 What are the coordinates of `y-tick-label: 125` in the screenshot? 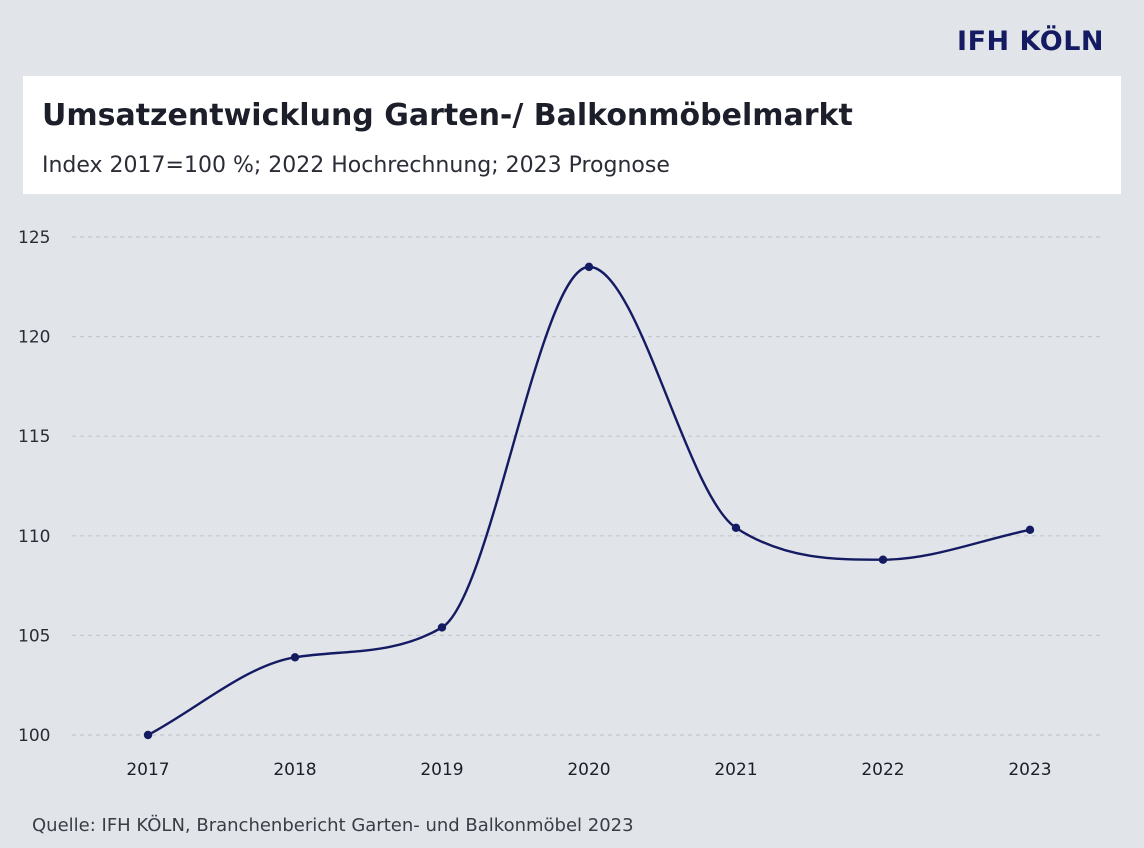 It's located at (34, 238).